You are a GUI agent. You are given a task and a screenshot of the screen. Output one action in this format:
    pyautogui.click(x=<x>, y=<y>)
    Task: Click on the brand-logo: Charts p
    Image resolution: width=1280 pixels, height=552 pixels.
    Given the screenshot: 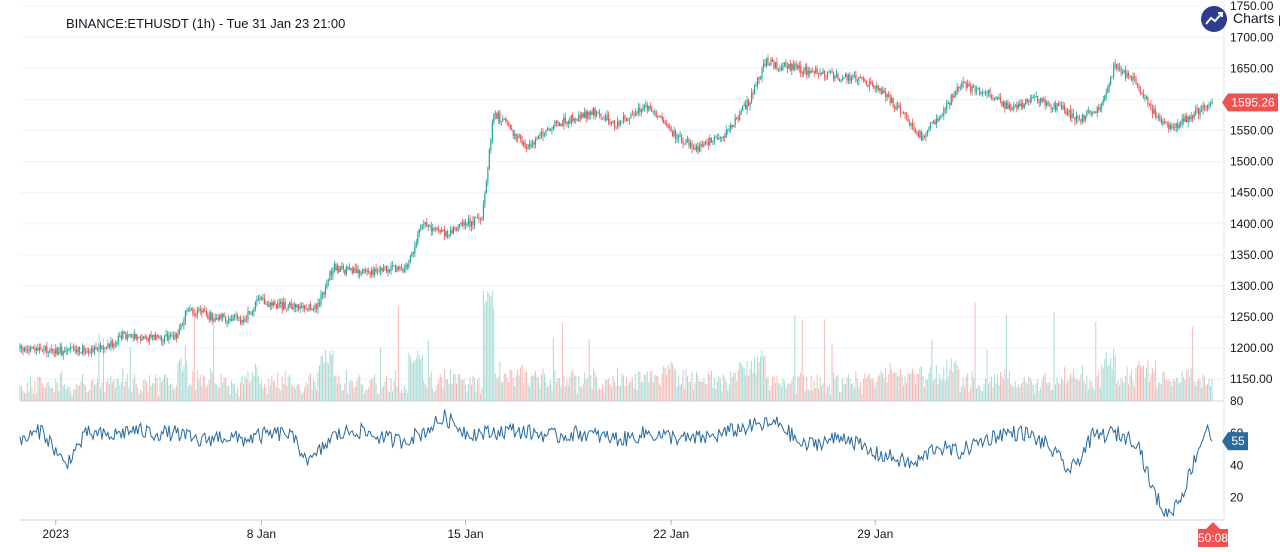 What is the action you would take?
    pyautogui.click(x=1240, y=19)
    